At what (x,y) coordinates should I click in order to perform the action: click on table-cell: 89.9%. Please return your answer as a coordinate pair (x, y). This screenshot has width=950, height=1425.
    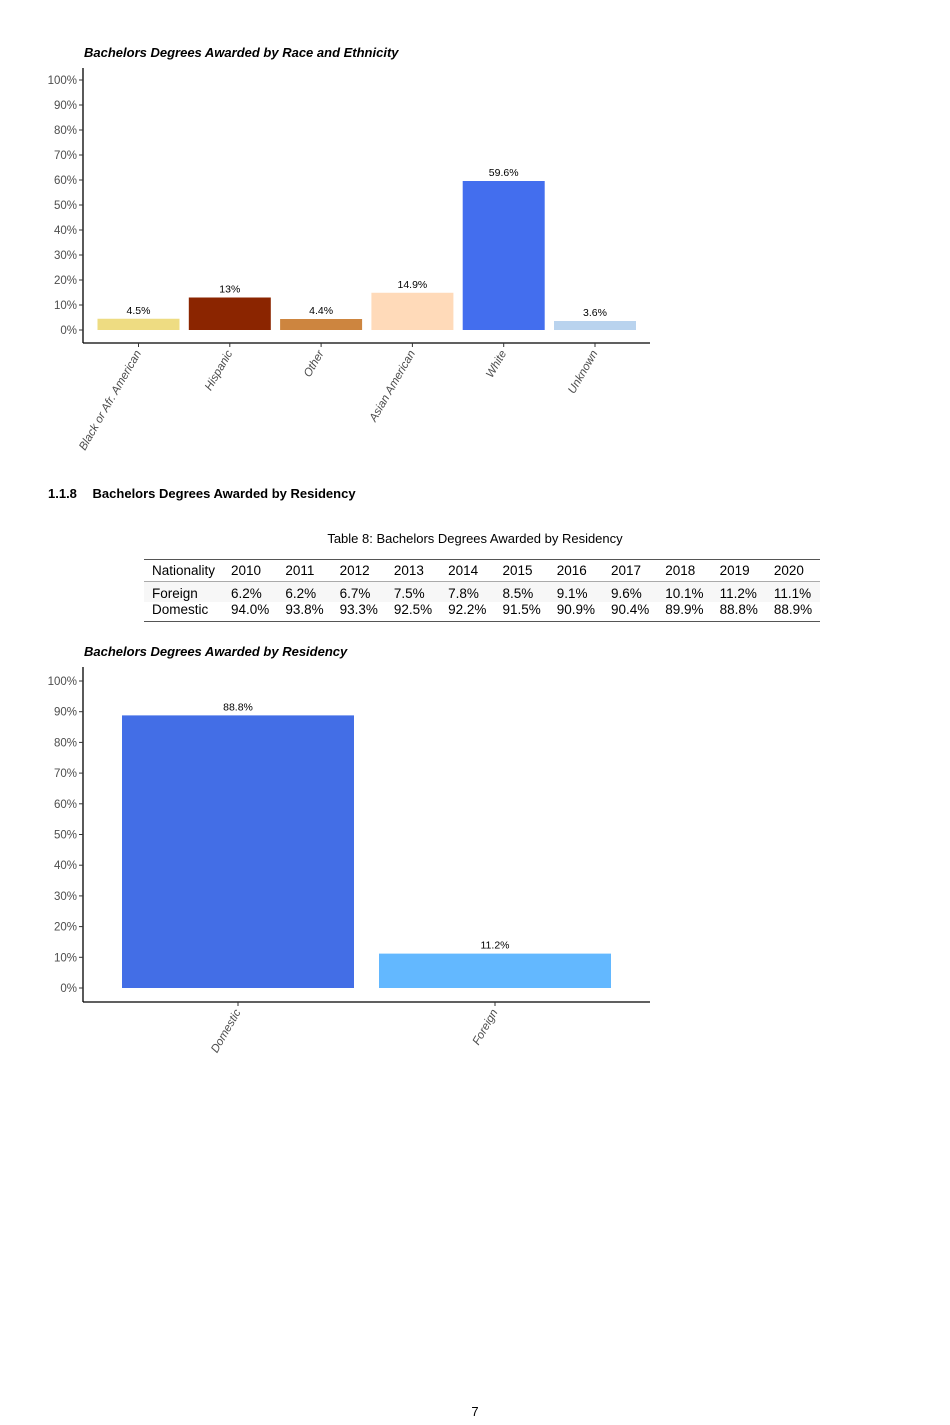
    Looking at the image, I should click on (684, 612).